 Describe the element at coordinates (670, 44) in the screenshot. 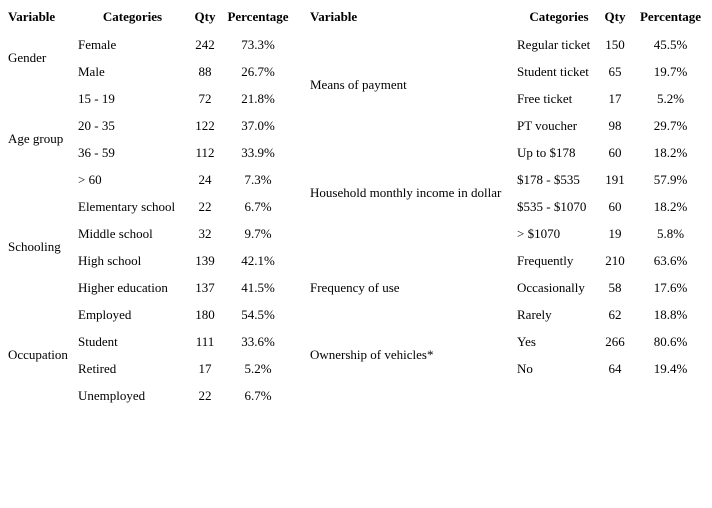

I see `percentage-cell: 45.5%` at that location.